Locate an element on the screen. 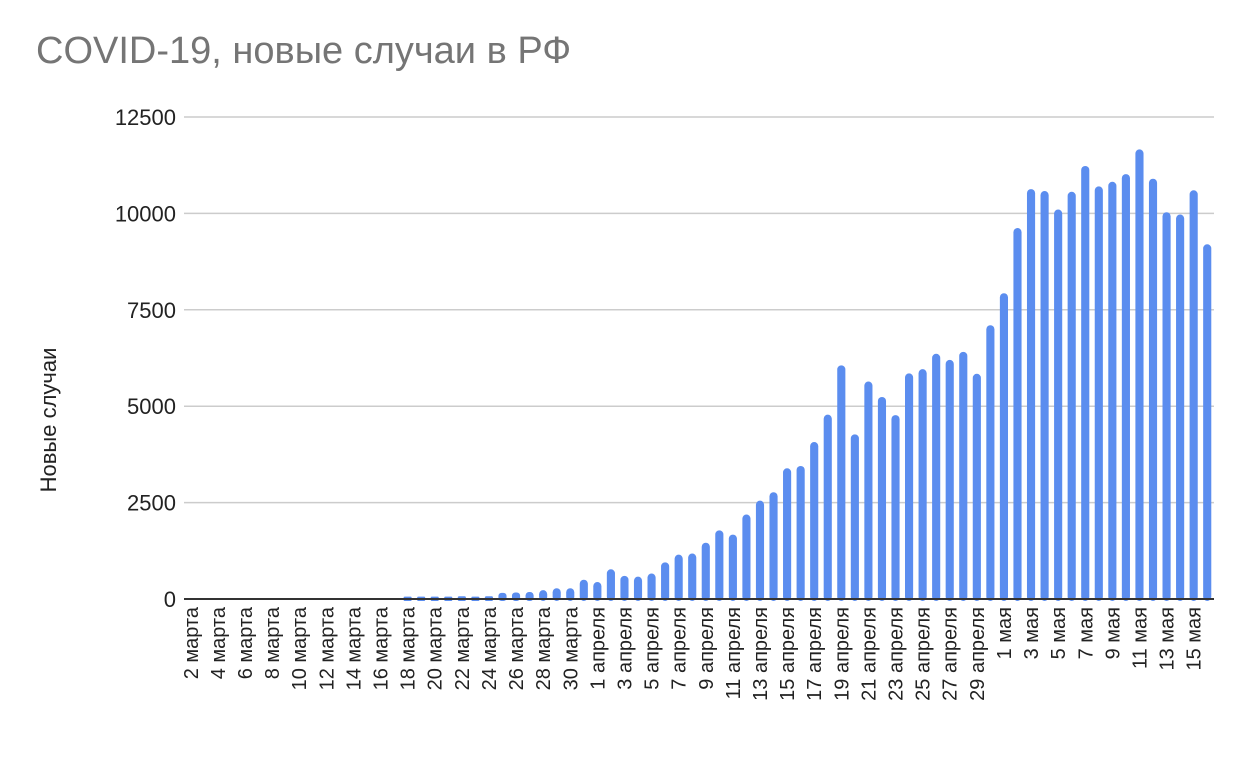 This screenshot has width=1248, height=764. x-tick-label: 19 апреля is located at coordinates (842, 654).